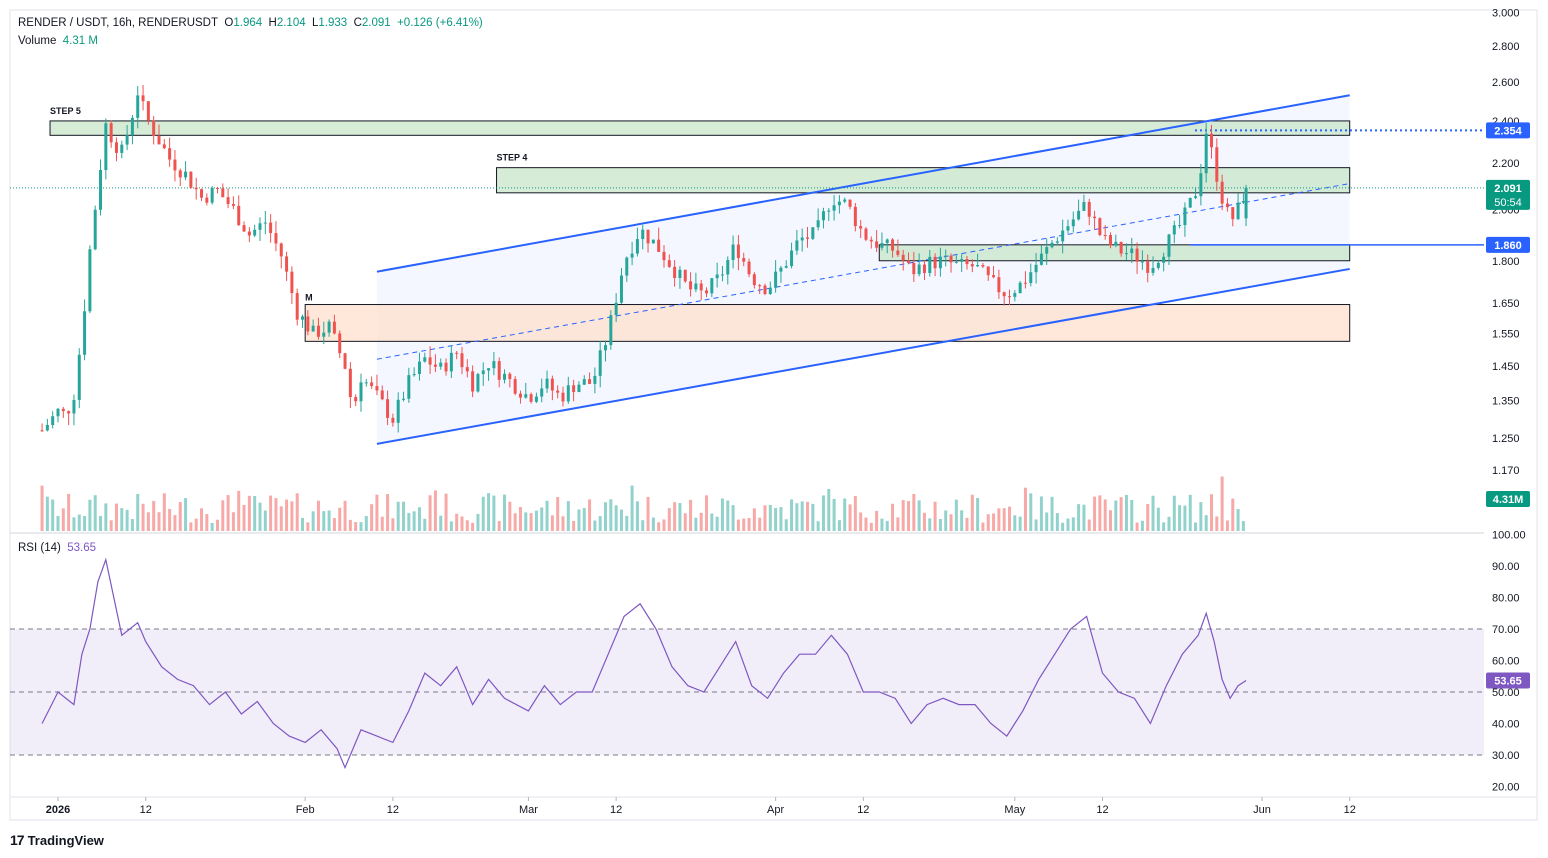 This screenshot has height=858, width=1548. I want to click on channel-upper-line, so click(863, 183).